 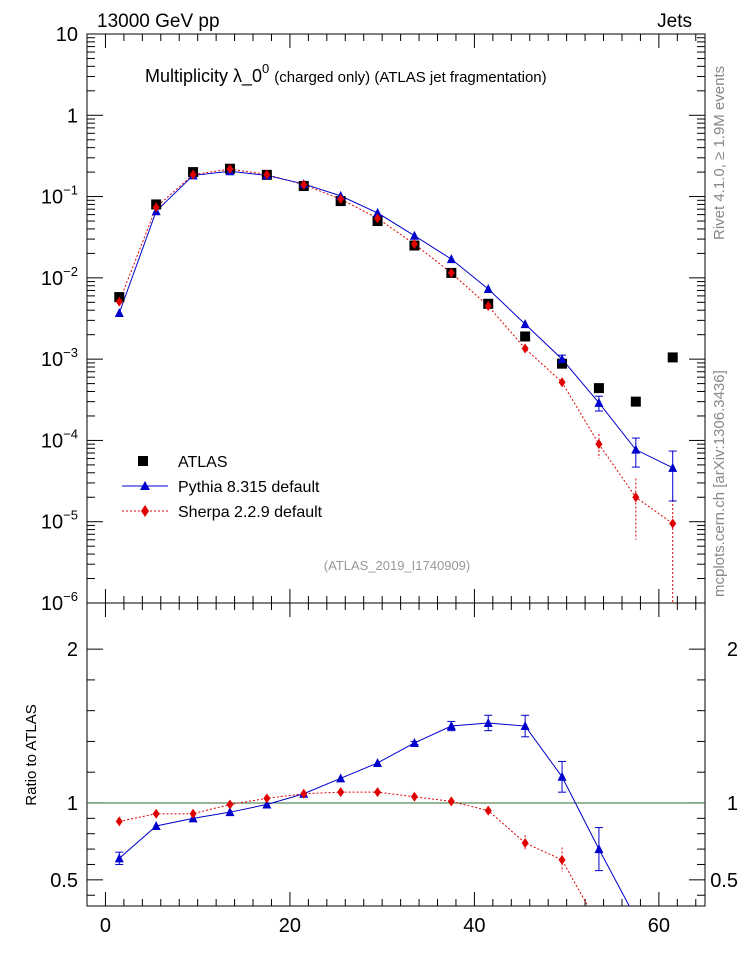 I want to click on tick-exponent: −4, so click(x=70, y=433).